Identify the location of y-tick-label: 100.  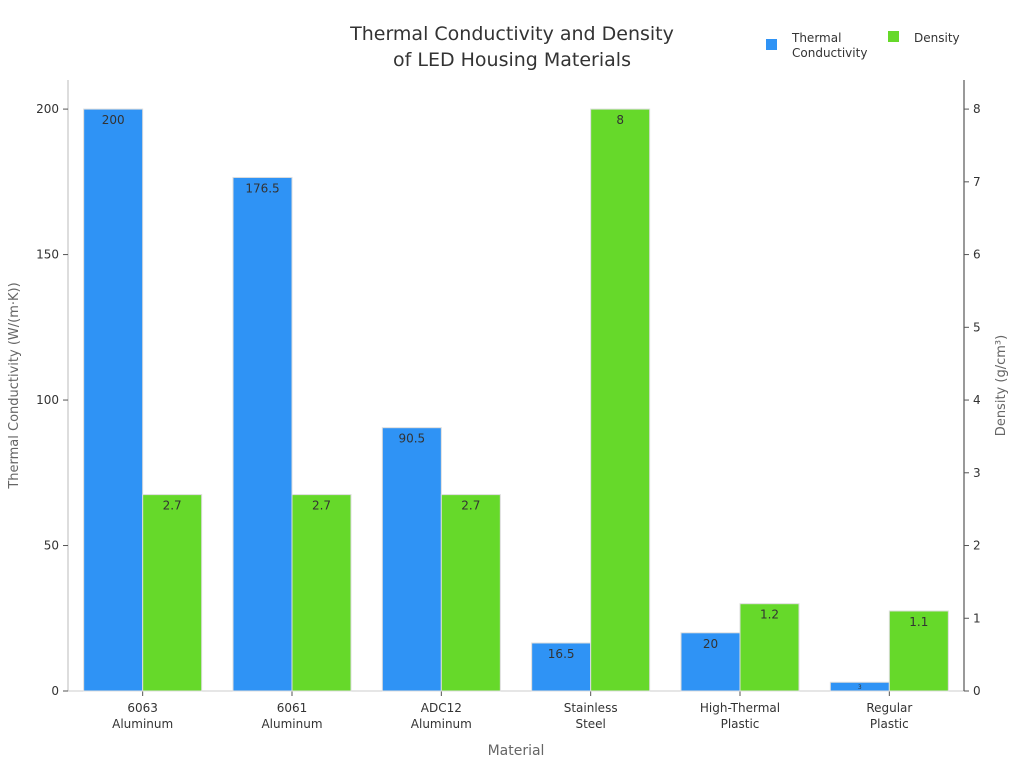
(47, 400).